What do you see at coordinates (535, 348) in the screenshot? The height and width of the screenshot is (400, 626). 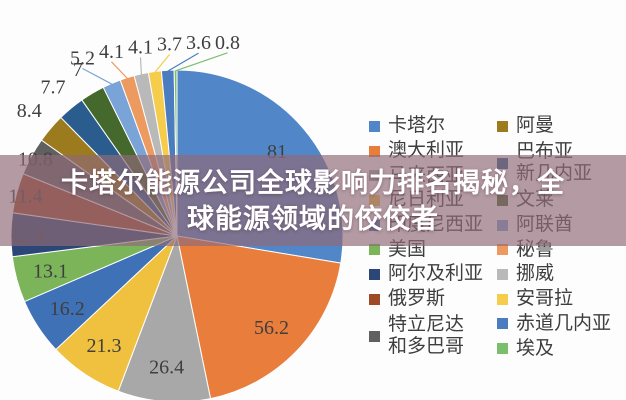 I see `legend-label: 埃及` at bounding box center [535, 348].